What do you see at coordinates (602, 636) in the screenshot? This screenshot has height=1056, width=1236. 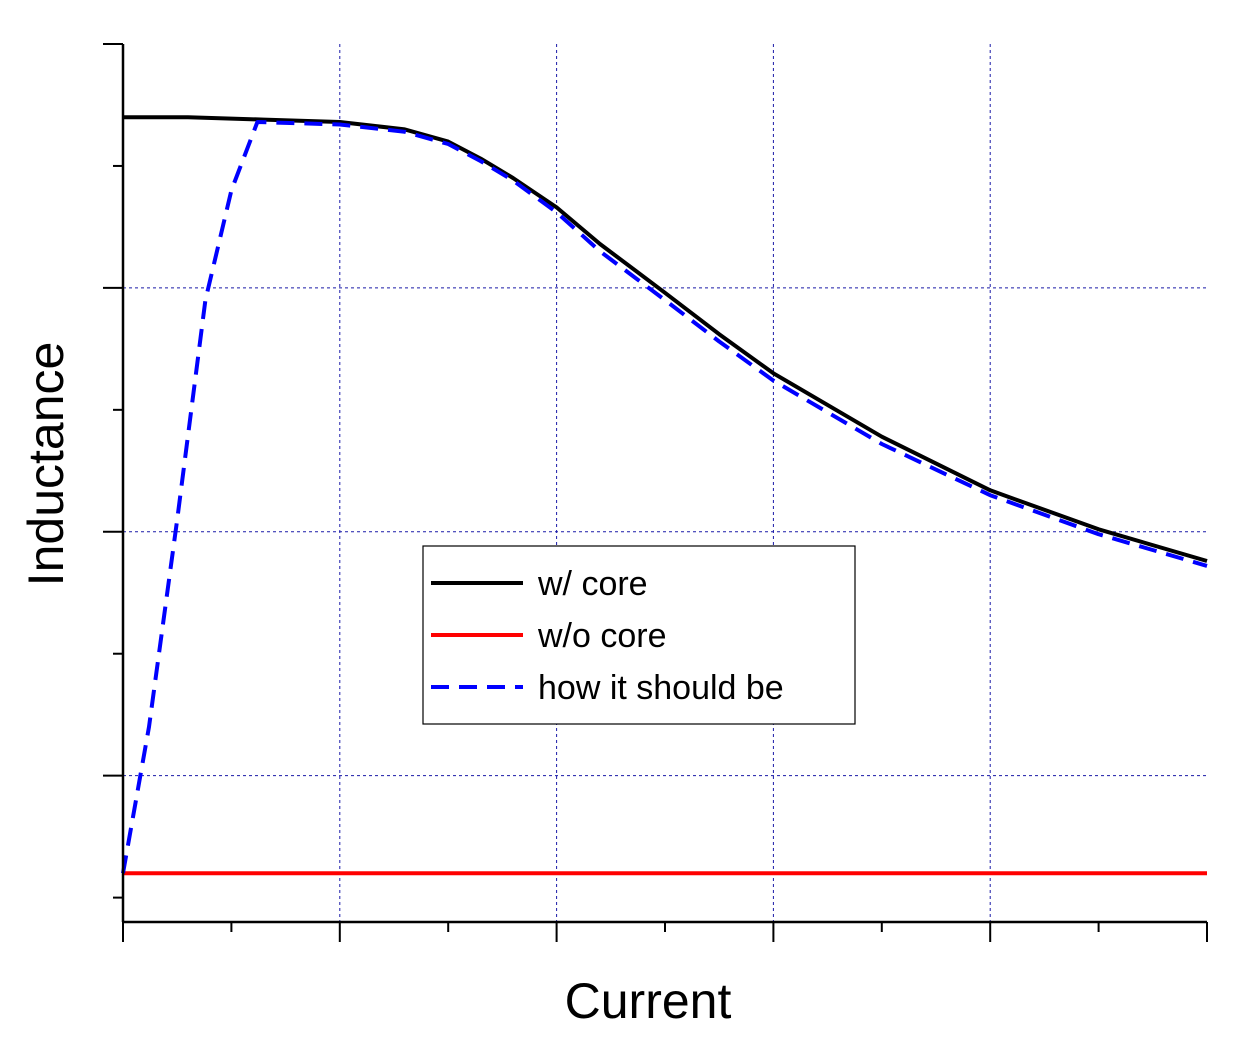 I see `legend-label-2: w/o core` at bounding box center [602, 636].